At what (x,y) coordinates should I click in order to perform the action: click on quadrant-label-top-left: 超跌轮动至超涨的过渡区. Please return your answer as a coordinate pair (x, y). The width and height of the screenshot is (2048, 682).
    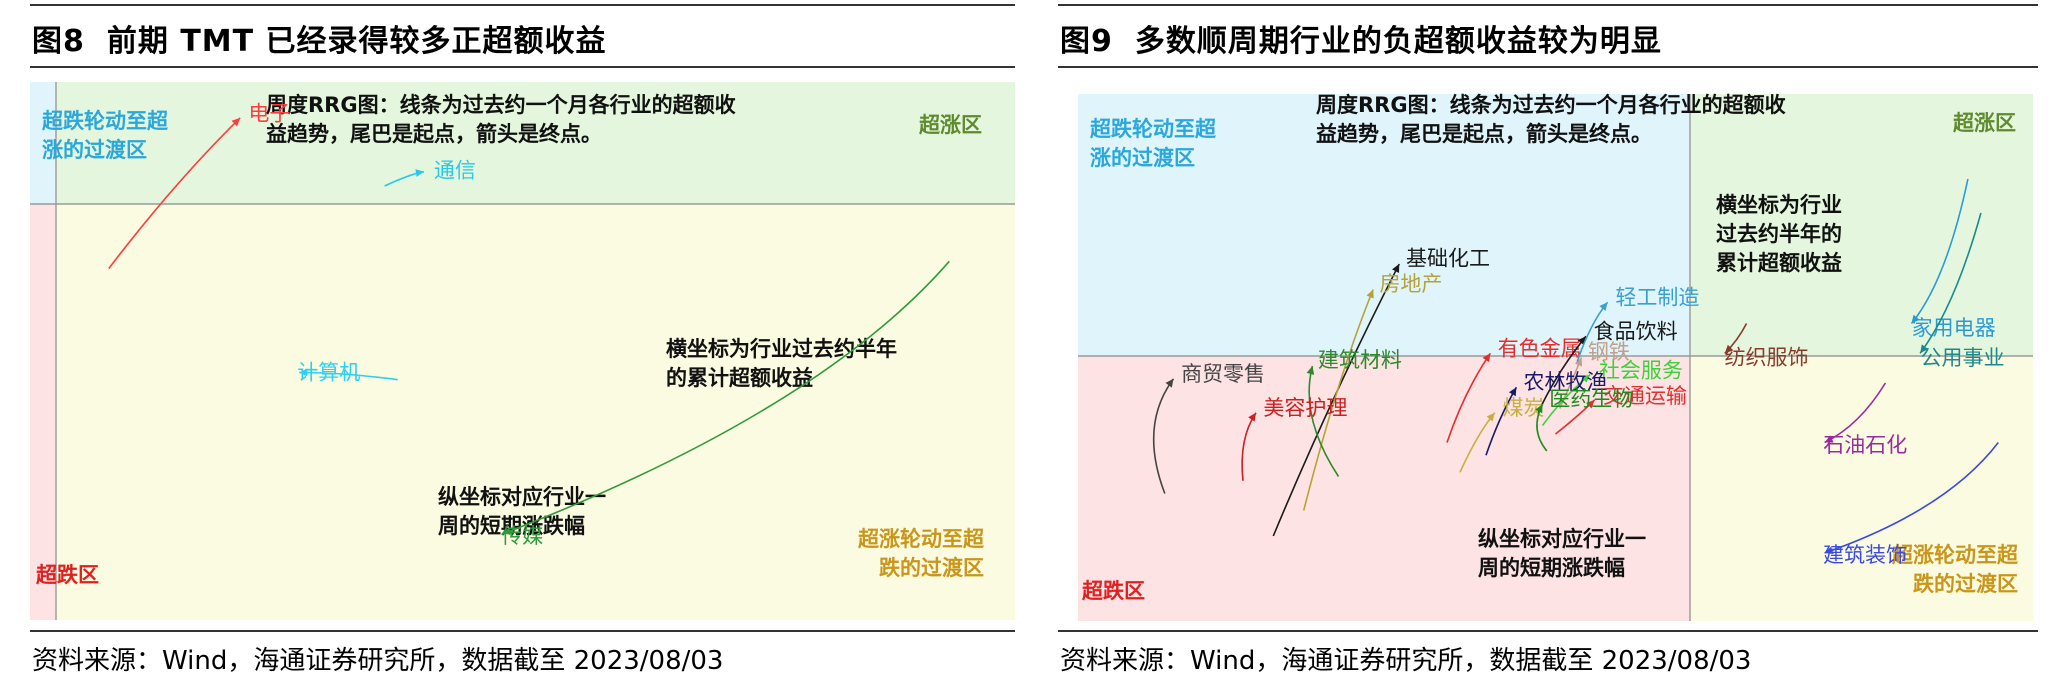
    Looking at the image, I should click on (105, 135).